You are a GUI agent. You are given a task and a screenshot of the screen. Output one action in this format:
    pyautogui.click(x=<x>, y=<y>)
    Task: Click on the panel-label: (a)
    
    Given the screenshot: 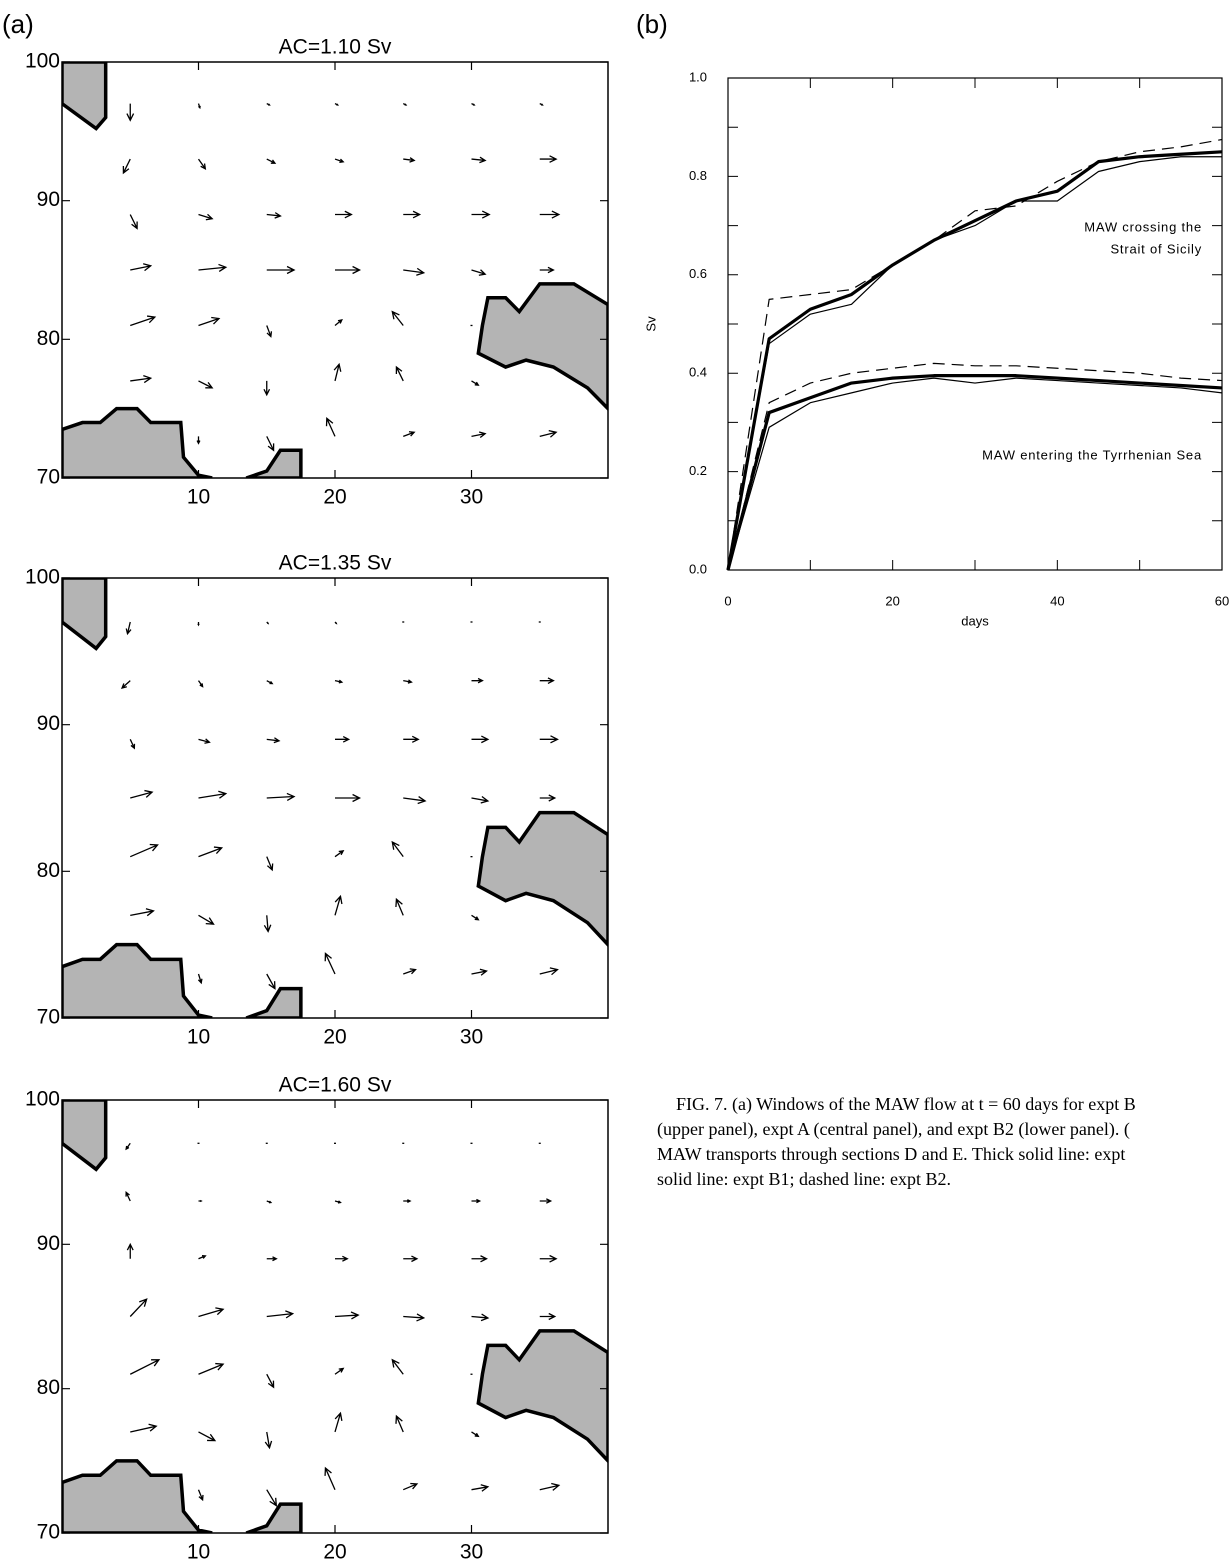 What is the action you would take?
    pyautogui.click(x=18, y=24)
    